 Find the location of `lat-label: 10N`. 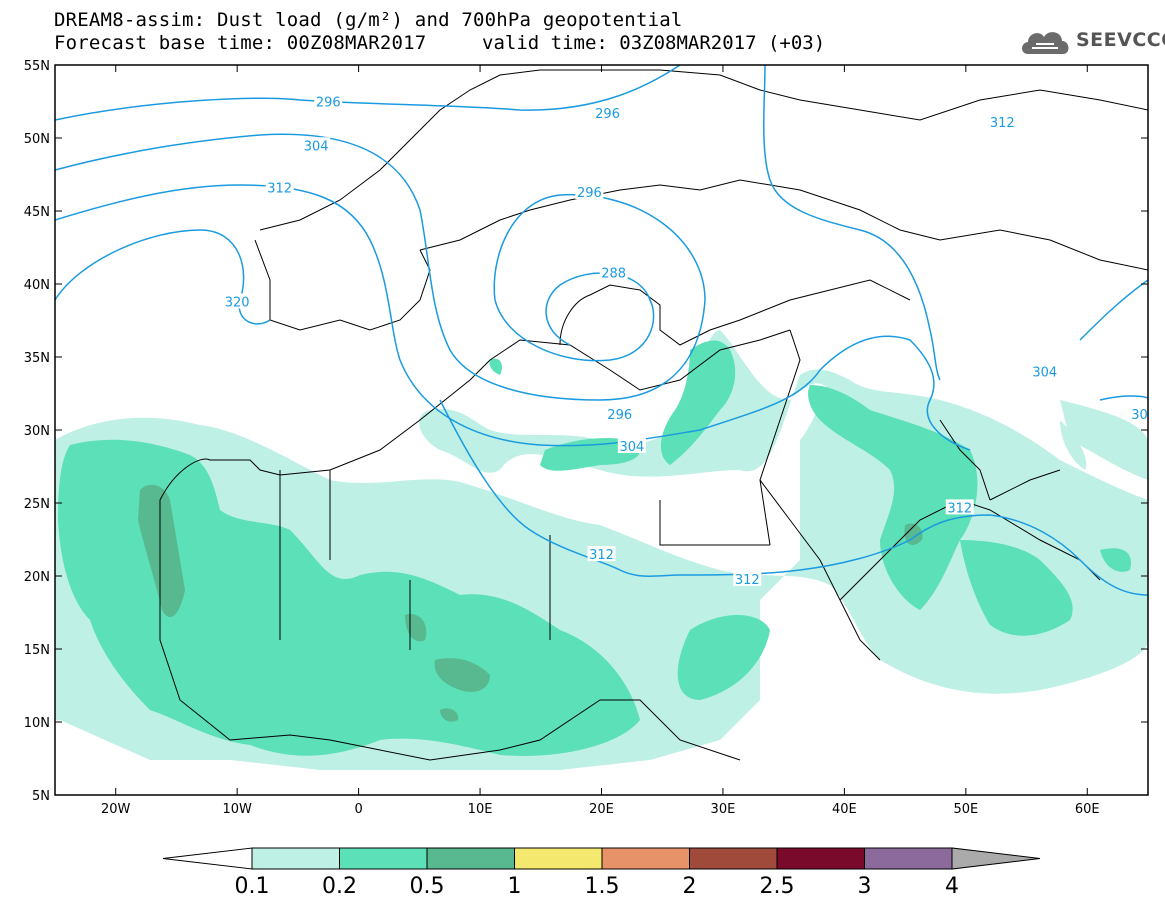

lat-label: 10N is located at coordinates (37, 723).